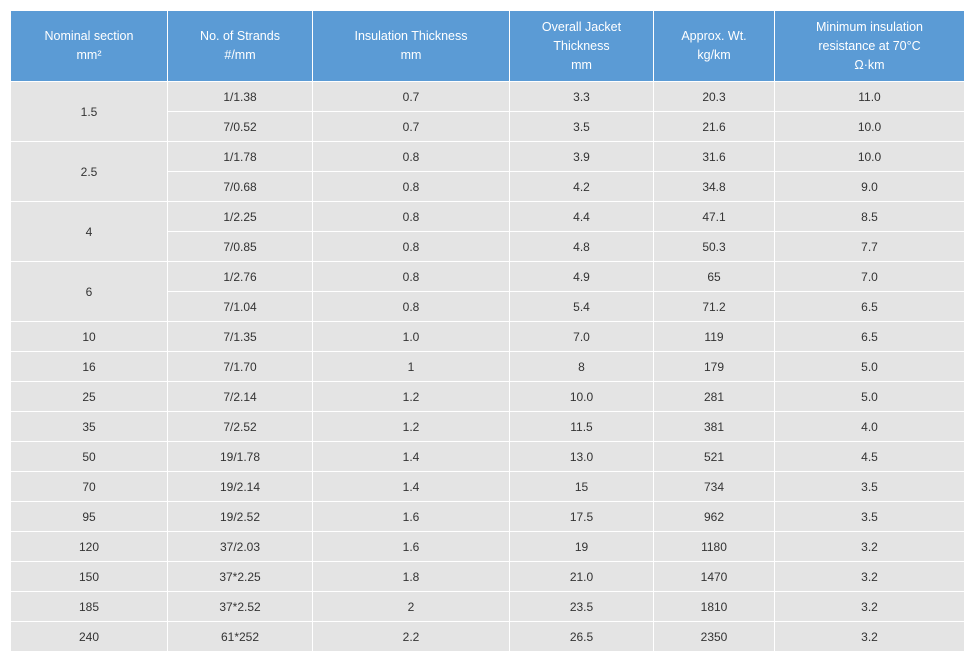  What do you see at coordinates (89, 426) in the screenshot?
I see `cell-nominal-section: 35` at bounding box center [89, 426].